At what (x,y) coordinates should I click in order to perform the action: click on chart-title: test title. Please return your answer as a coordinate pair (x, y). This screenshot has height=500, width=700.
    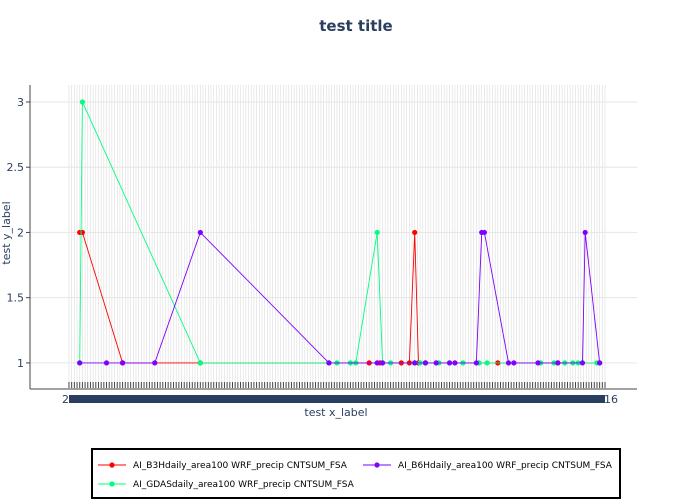
    Looking at the image, I should click on (355, 26).